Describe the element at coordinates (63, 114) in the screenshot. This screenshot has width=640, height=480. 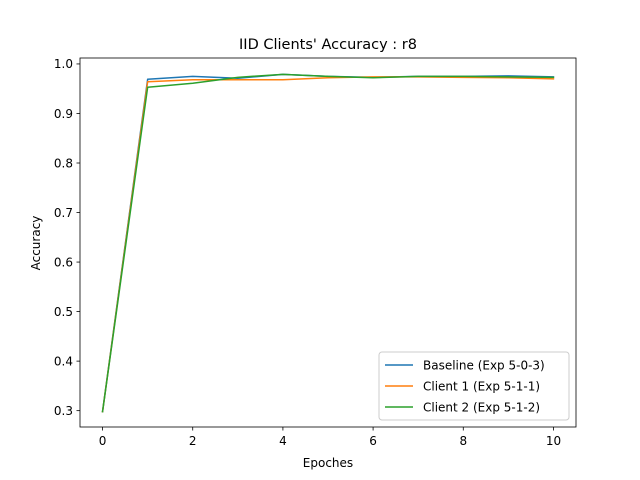
I see `y-tick-label: 0.9` at that location.